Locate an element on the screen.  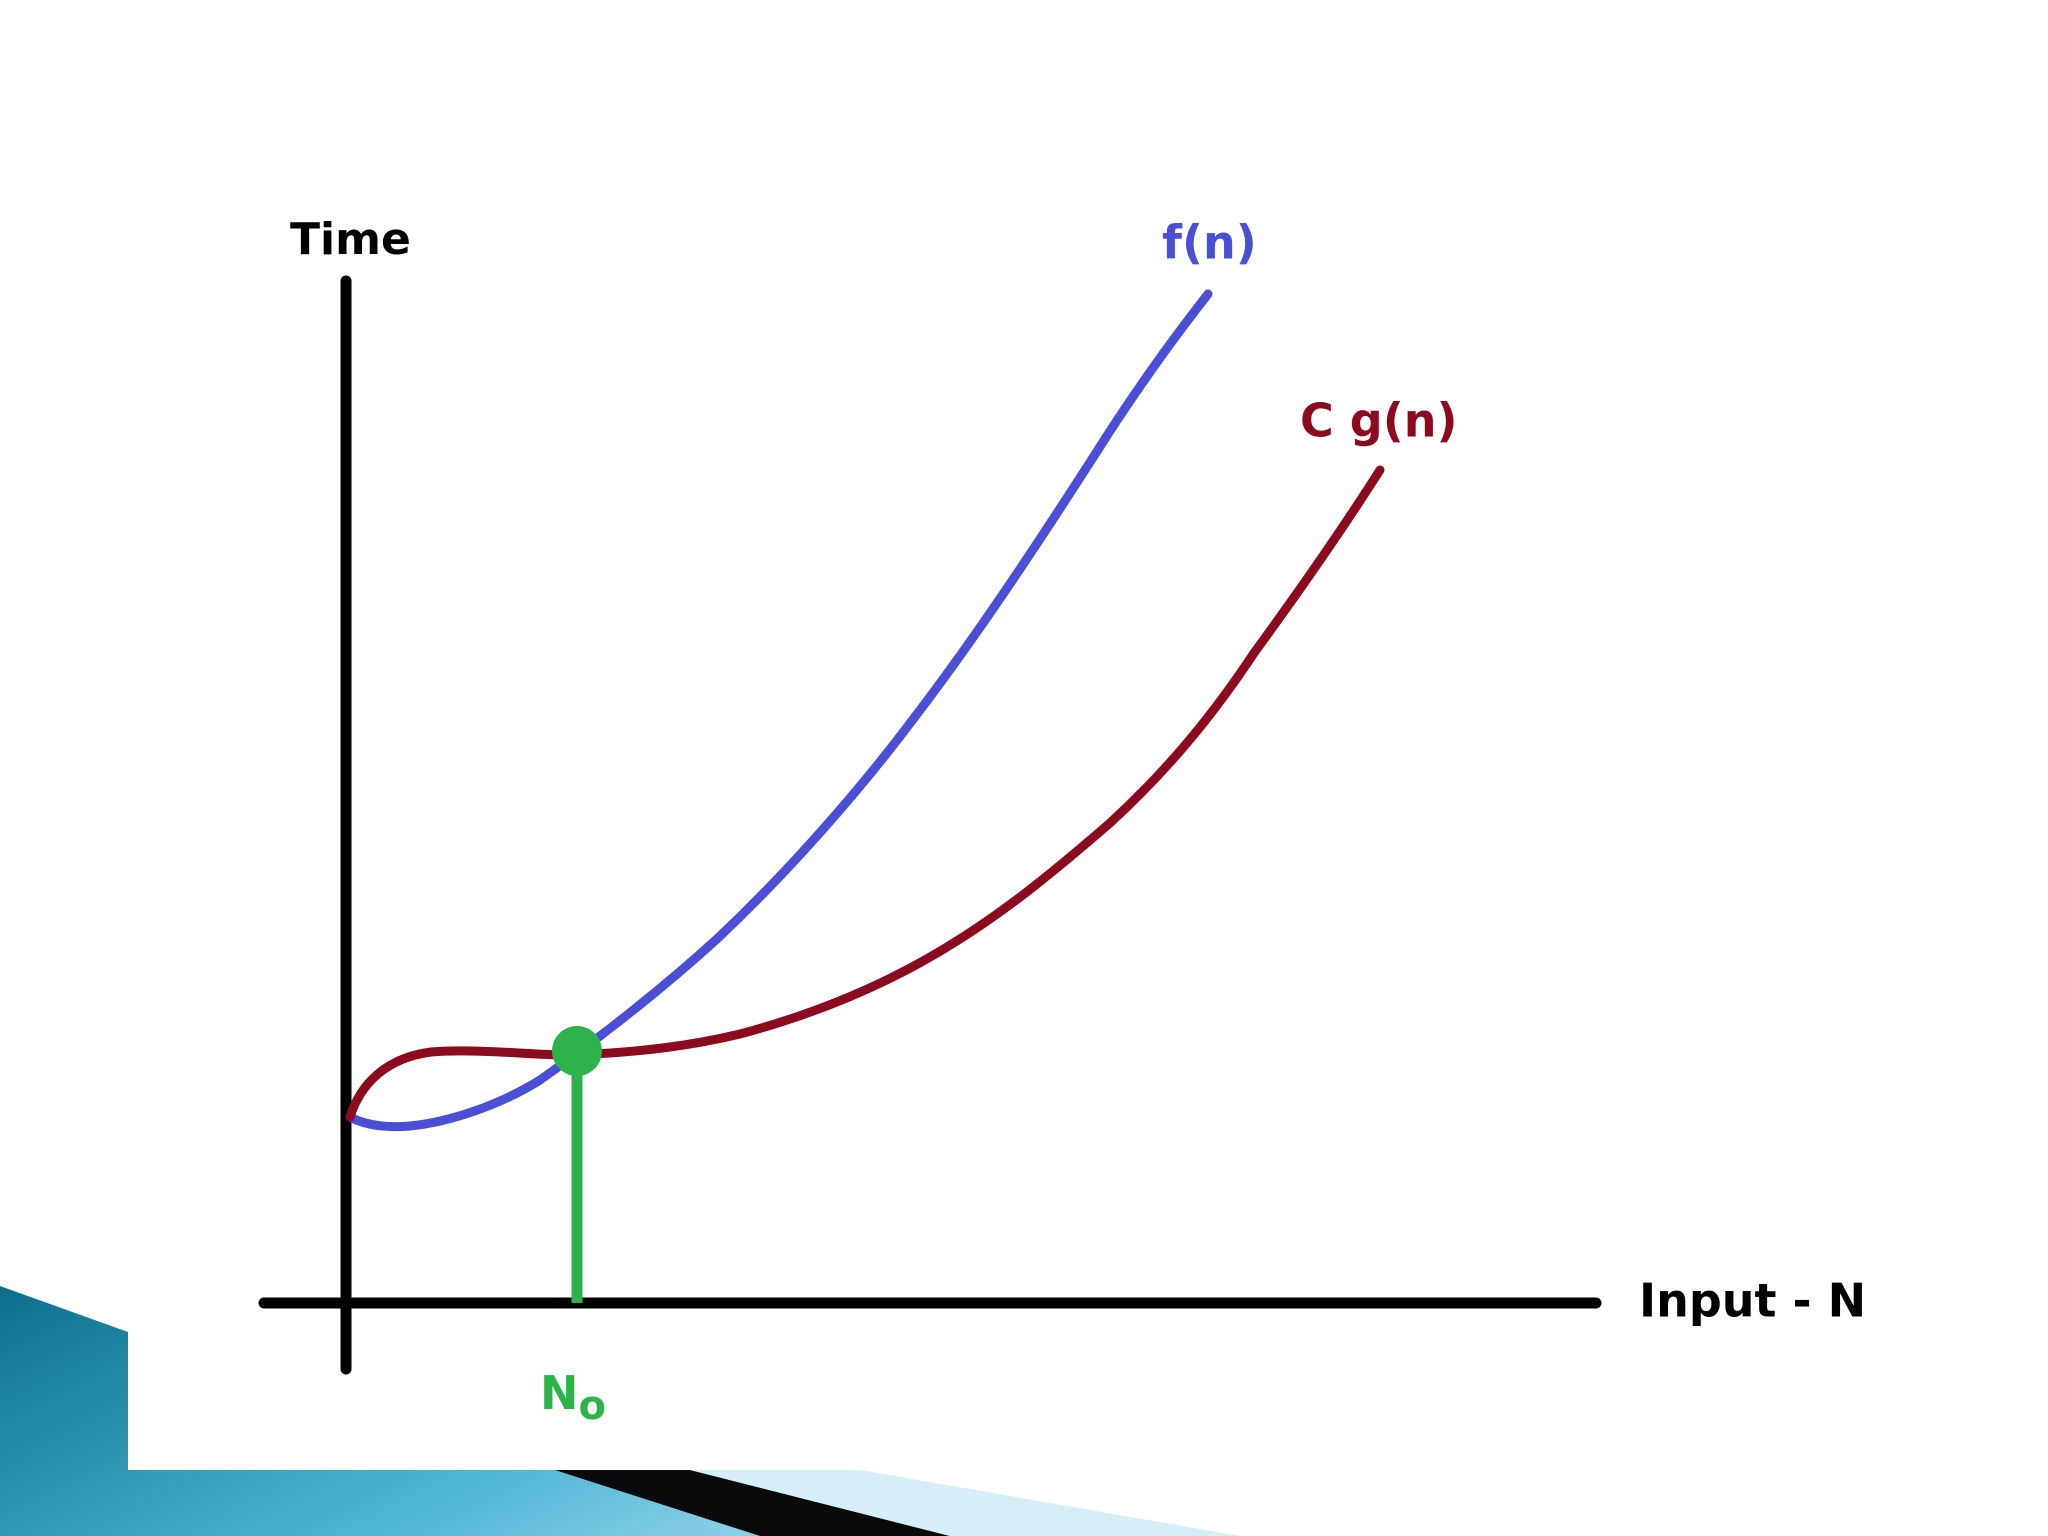
threshold-label: No is located at coordinates (573, 1398).